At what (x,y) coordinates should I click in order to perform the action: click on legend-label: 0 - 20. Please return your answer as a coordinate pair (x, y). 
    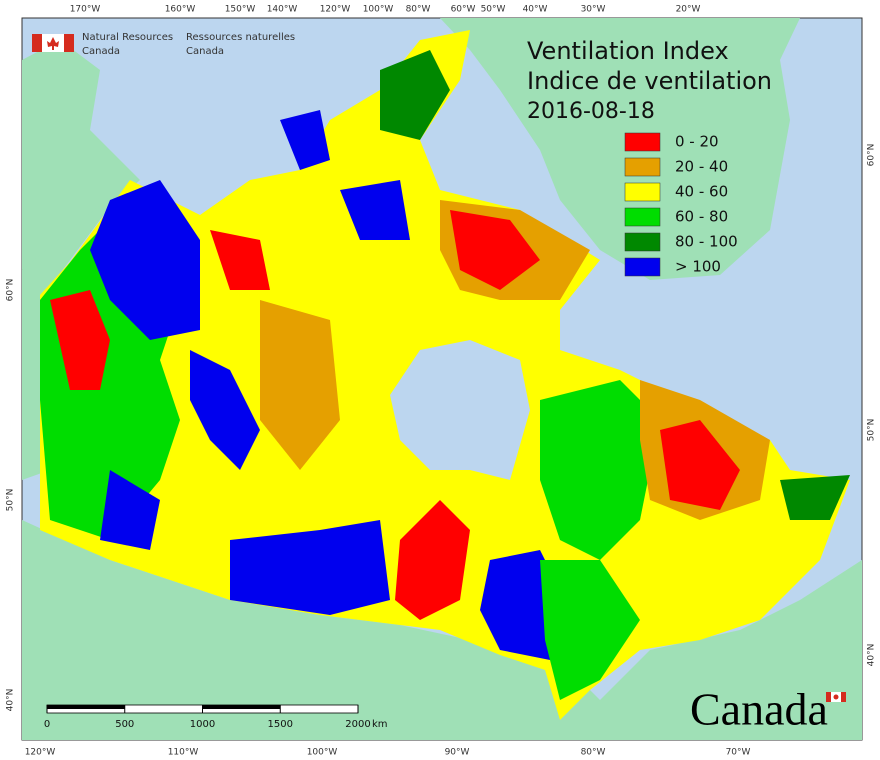
    Looking at the image, I should click on (697, 142).